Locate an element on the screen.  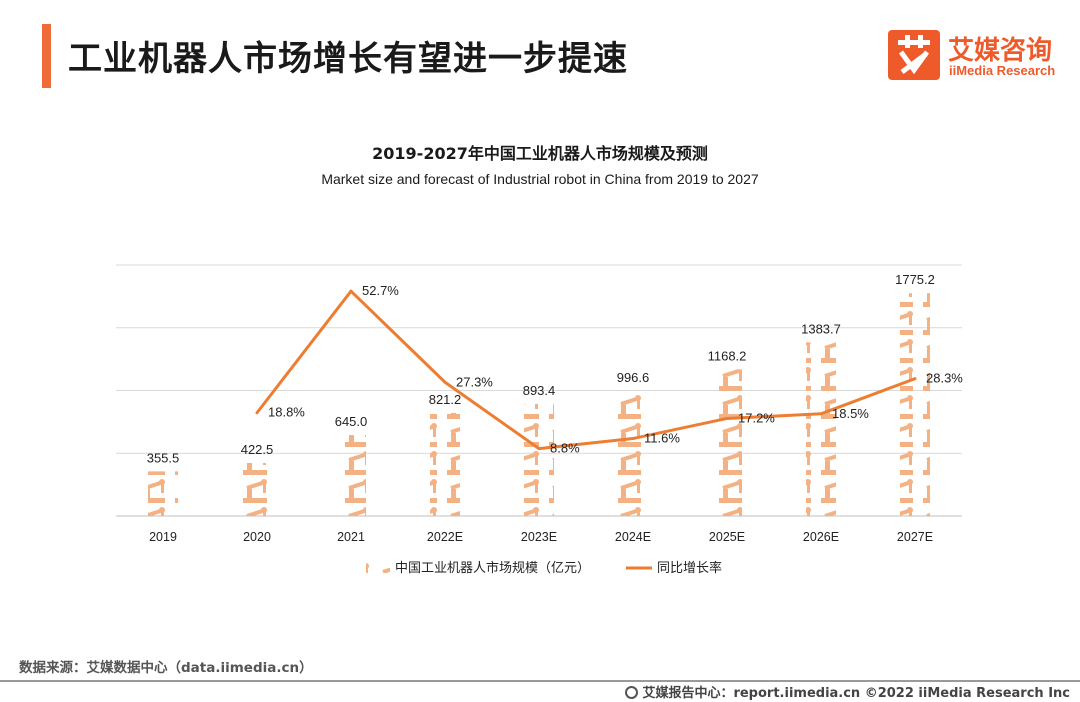
growth-rate-label: 8.8% is located at coordinates (565, 448).